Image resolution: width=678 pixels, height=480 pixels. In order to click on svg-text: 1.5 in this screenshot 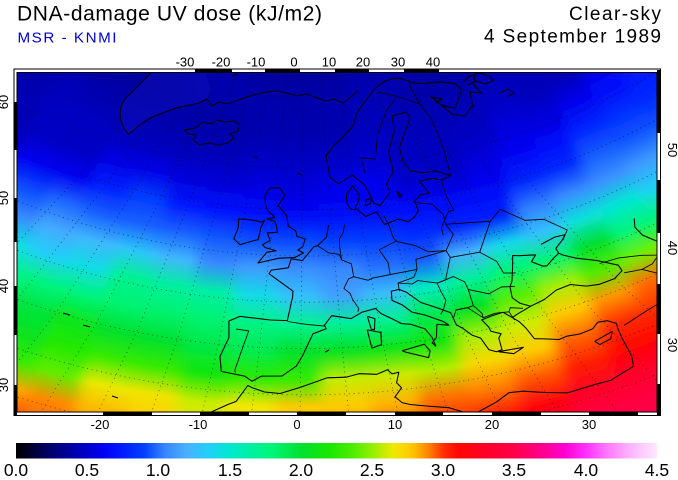, I will do `click(230, 470)`.